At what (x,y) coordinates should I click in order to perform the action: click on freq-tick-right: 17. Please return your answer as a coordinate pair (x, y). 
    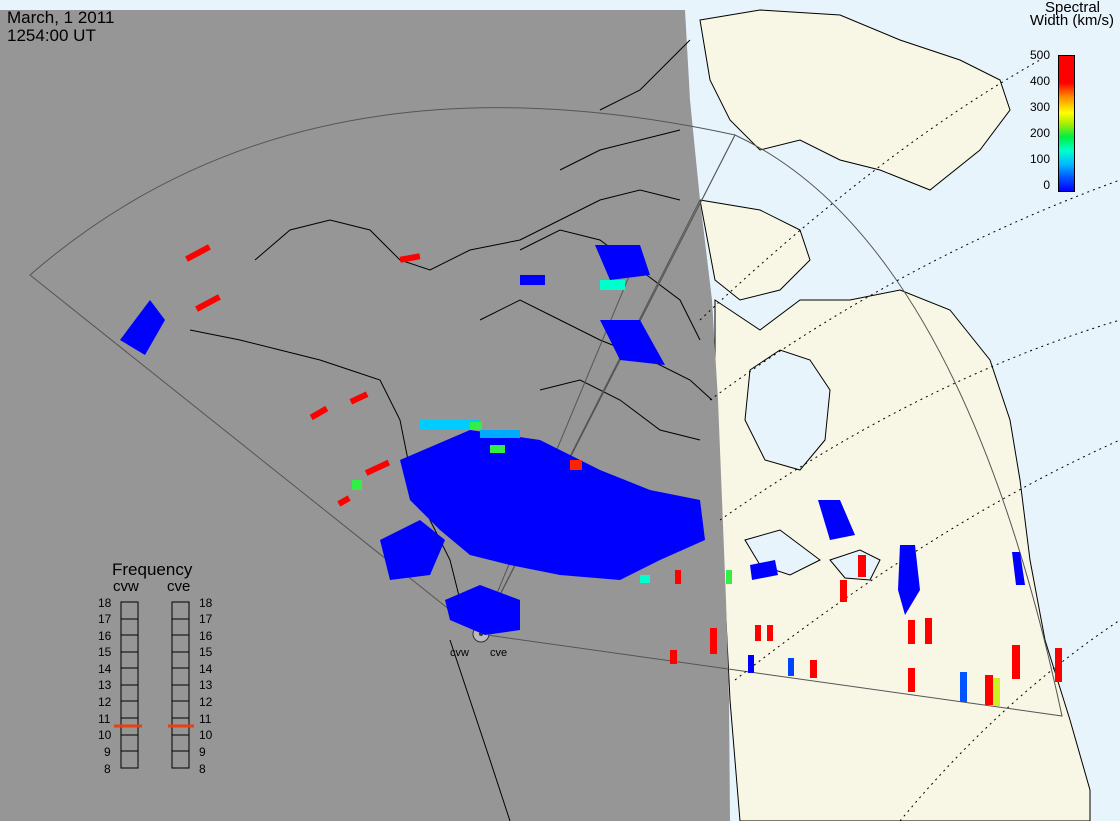
    Looking at the image, I should click on (206, 619).